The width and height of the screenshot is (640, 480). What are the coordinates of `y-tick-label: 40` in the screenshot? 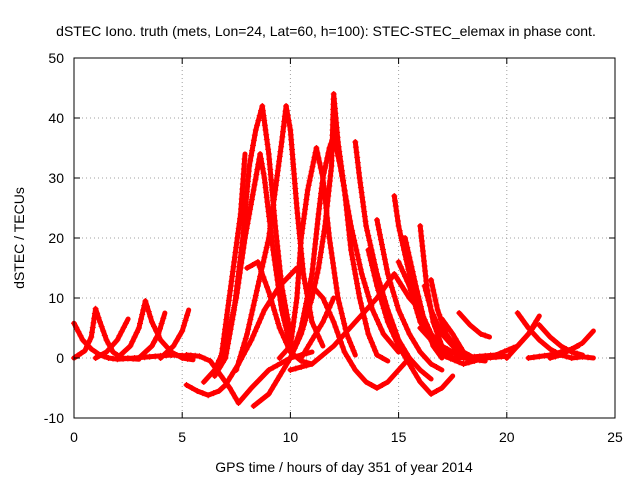 It's located at (56, 118).